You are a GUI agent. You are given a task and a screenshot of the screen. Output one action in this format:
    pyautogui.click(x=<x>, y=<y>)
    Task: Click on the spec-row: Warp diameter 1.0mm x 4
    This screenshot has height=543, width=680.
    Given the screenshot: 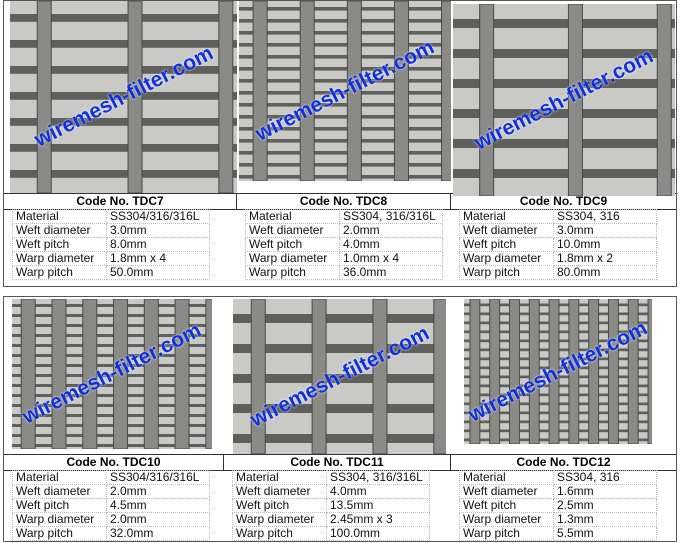 What is the action you would take?
    pyautogui.click(x=344, y=258)
    